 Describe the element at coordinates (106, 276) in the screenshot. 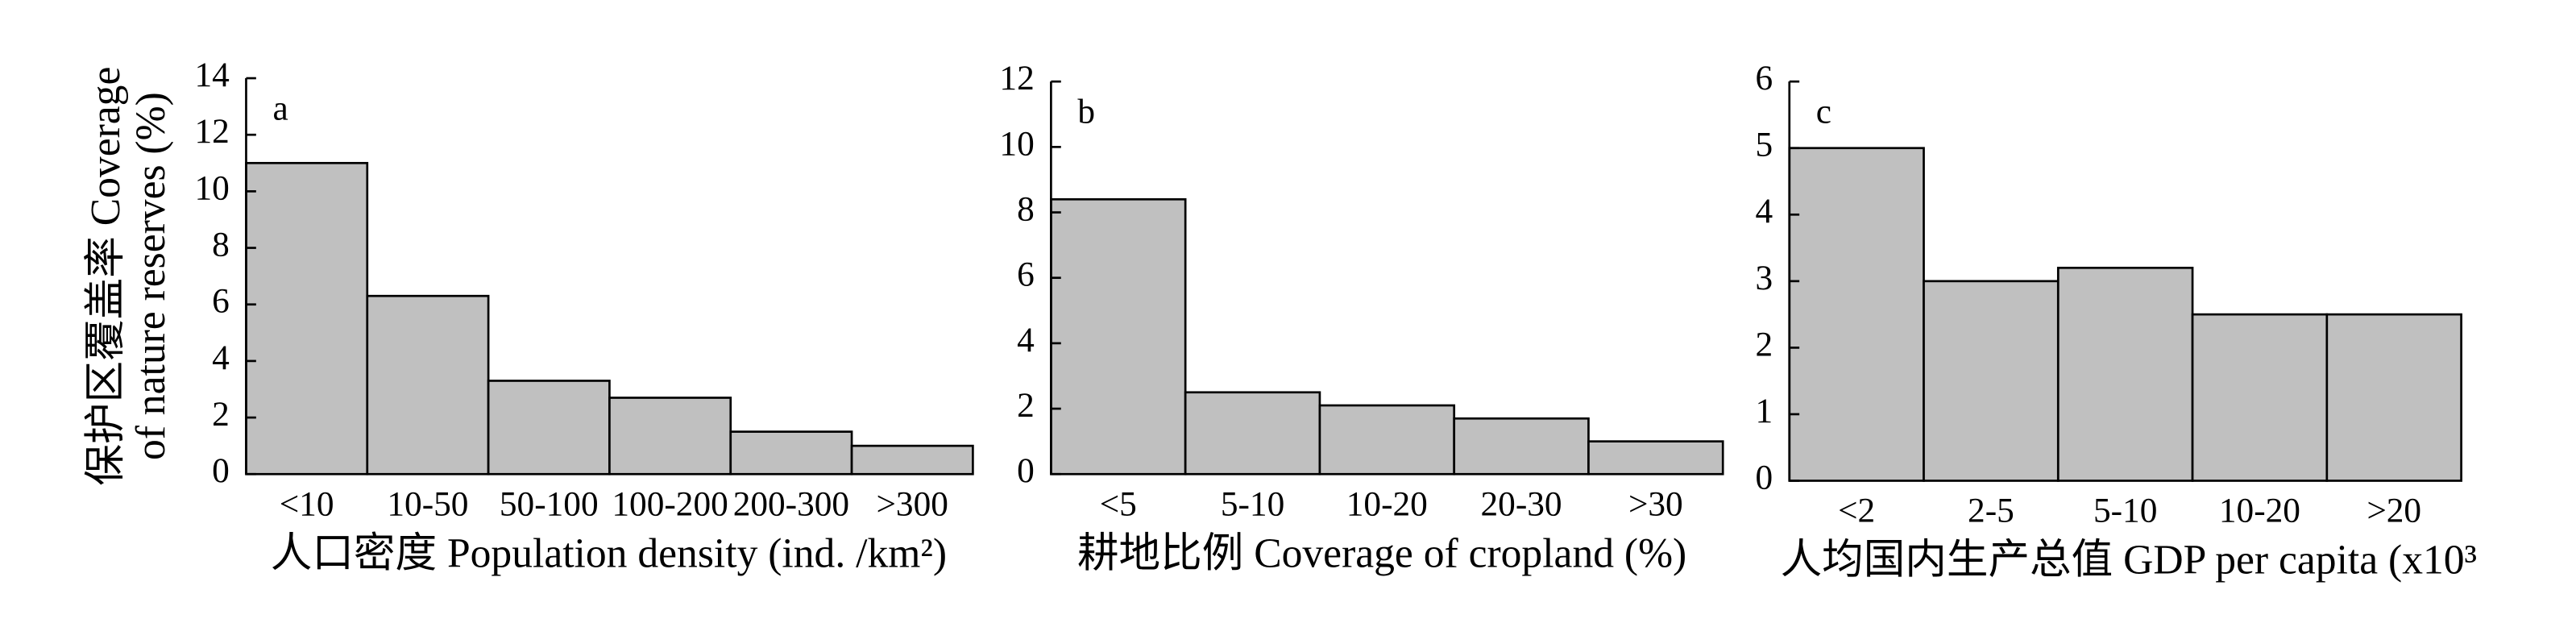

I see `y-axis-label: 保护区覆盖率 Coverage` at that location.